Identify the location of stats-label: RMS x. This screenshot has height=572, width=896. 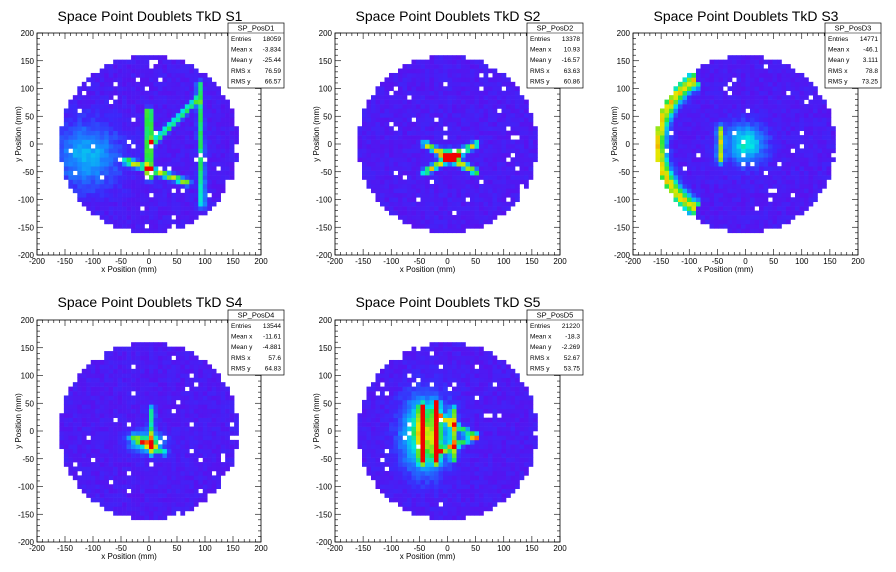
(241, 71).